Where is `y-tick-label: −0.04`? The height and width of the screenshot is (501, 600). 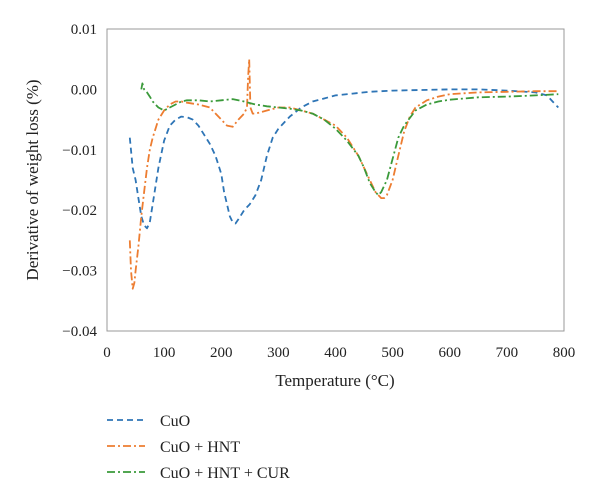
y-tick-label: −0.04 is located at coordinates (79, 332).